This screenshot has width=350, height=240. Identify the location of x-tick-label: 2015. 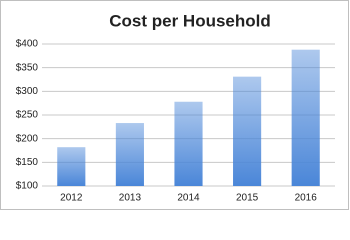
(247, 198).